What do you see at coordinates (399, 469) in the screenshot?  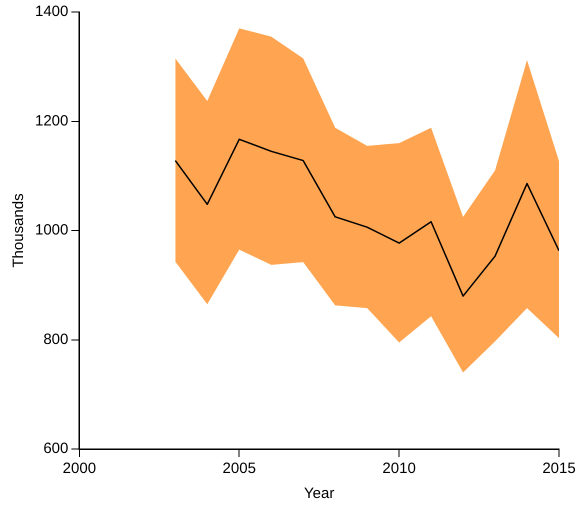 I see `x-tick-label: 2010` at bounding box center [399, 469].